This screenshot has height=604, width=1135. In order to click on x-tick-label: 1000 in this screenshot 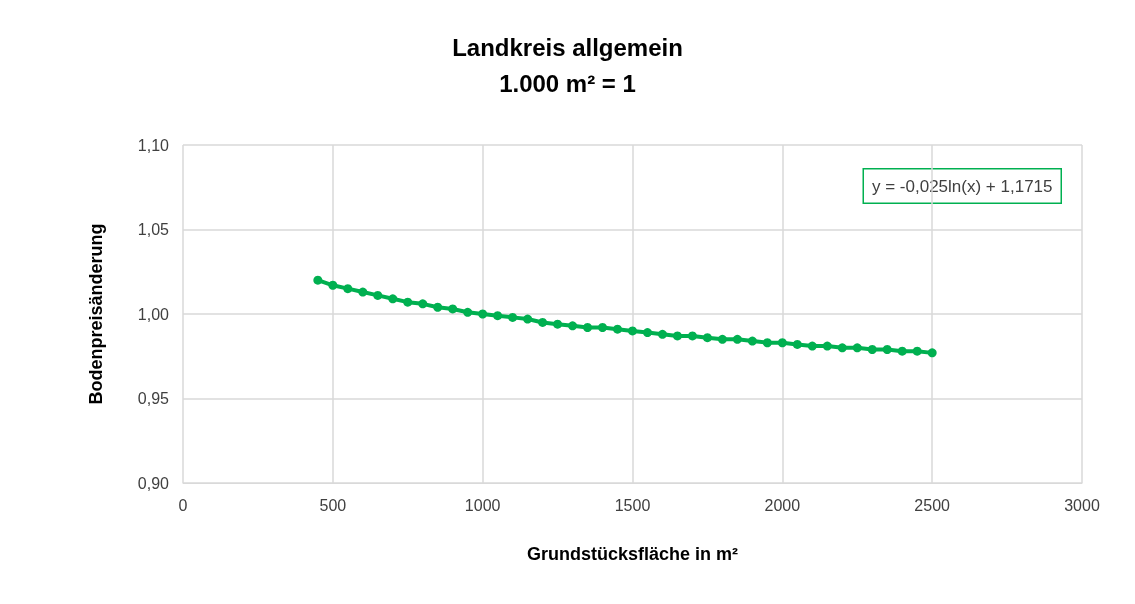, I will do `click(482, 505)`.